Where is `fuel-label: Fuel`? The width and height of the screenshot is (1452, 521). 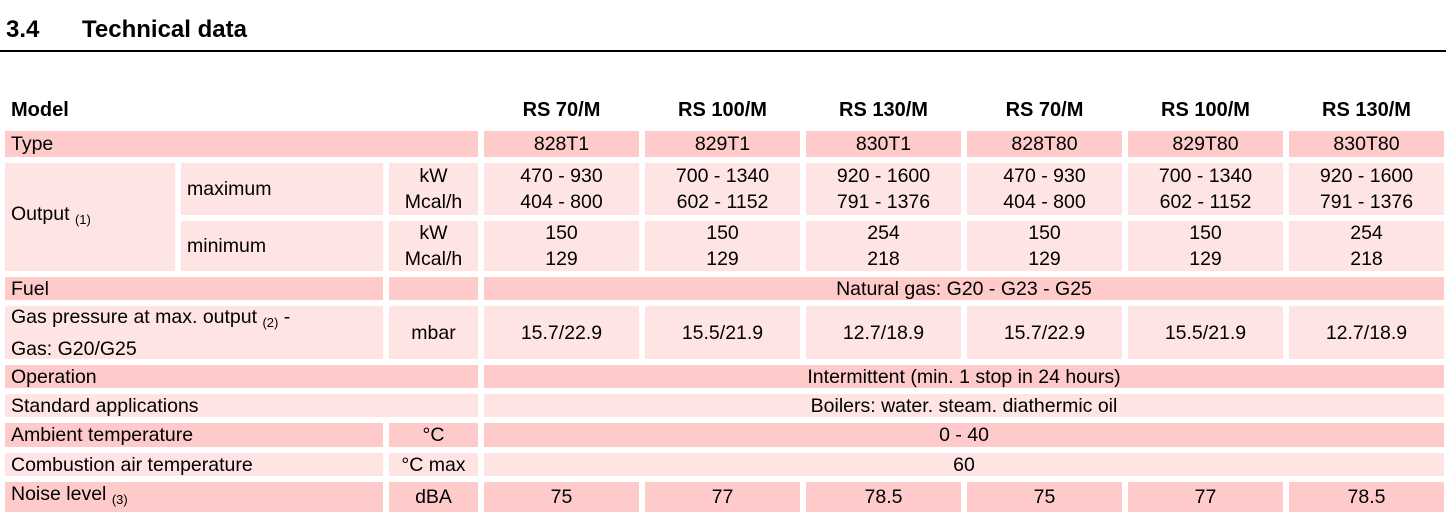 fuel-label: Fuel is located at coordinates (194, 288).